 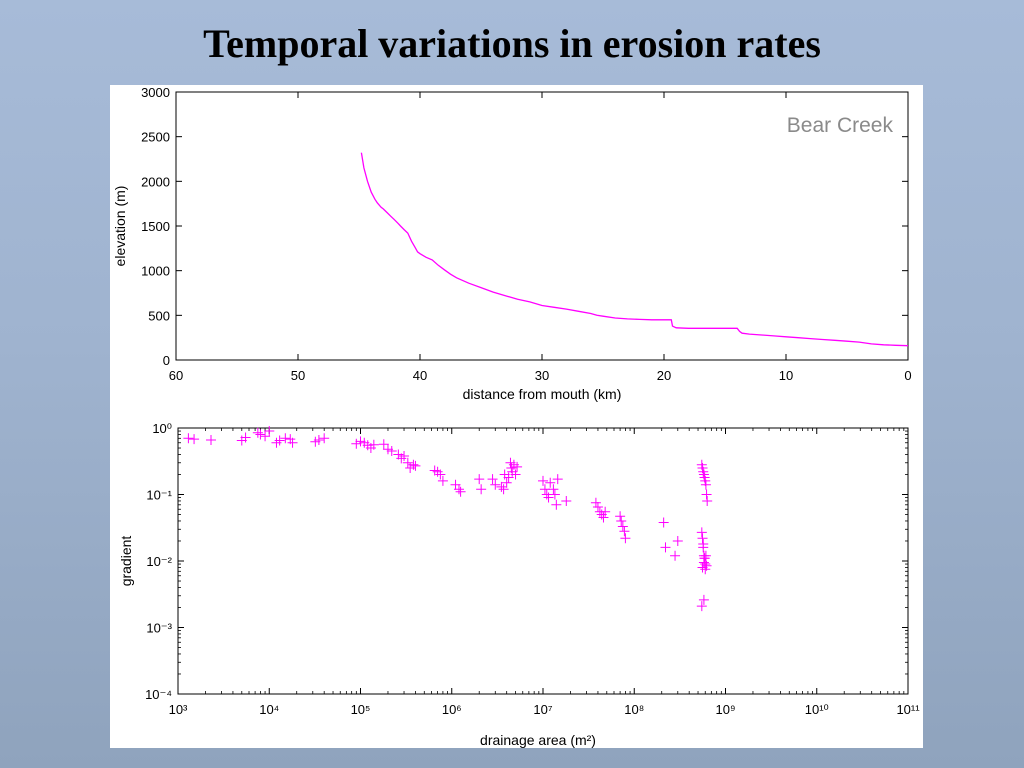 I want to click on y-axis-label: gradient, so click(x=126, y=561).